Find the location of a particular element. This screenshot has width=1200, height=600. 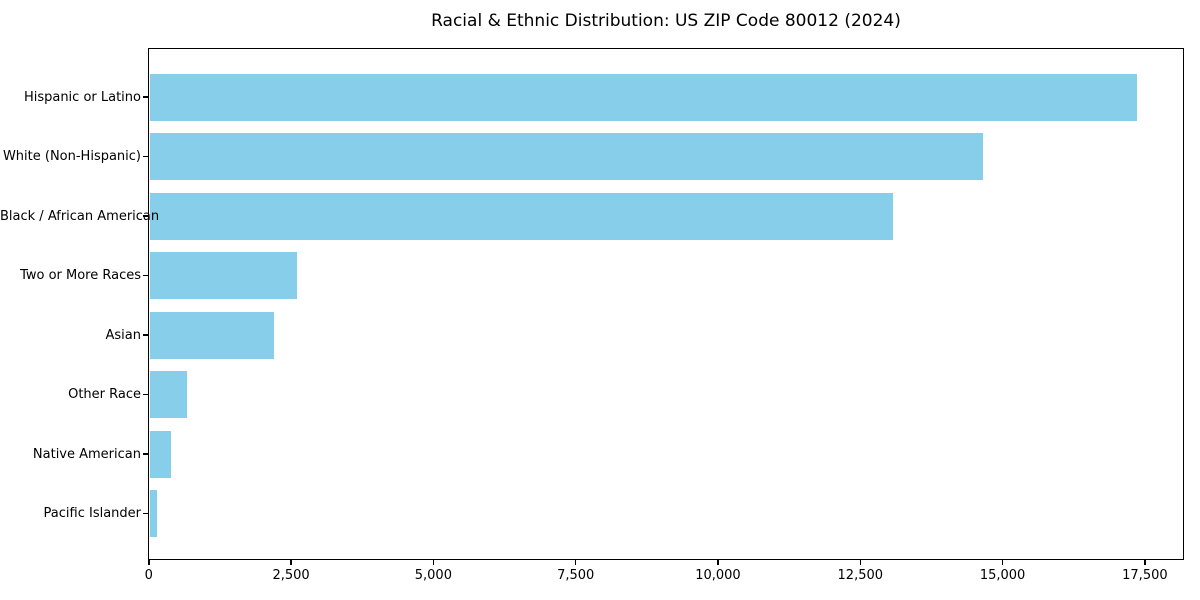

y-tick-label: Two or More Races is located at coordinates (80, 275).